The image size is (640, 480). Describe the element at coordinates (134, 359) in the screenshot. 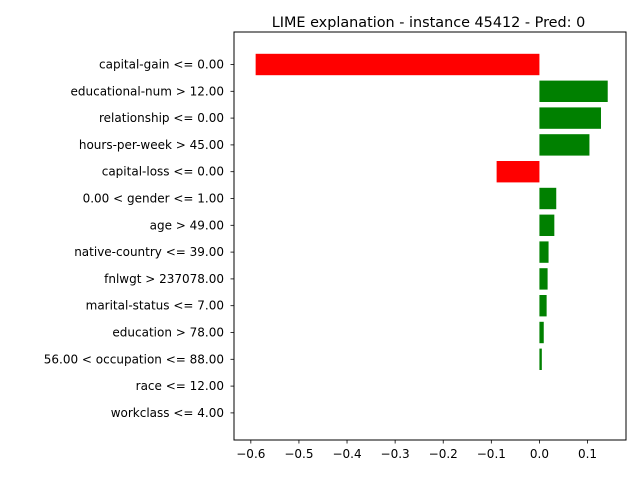

I see `y-tick-label: 56.00 < occupation <= 88.00` at that location.